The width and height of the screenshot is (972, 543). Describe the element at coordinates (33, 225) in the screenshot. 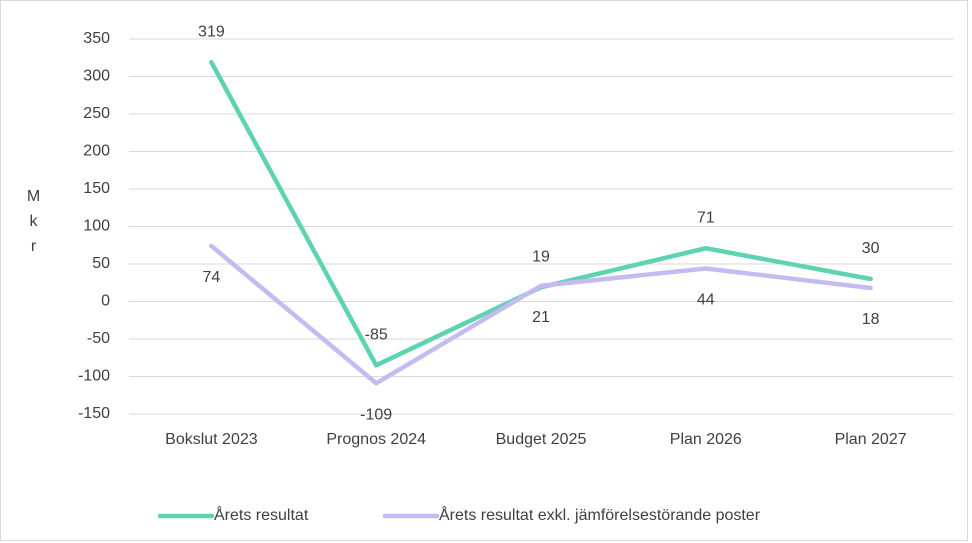

I see `y-axis-label: Mkr` at that location.